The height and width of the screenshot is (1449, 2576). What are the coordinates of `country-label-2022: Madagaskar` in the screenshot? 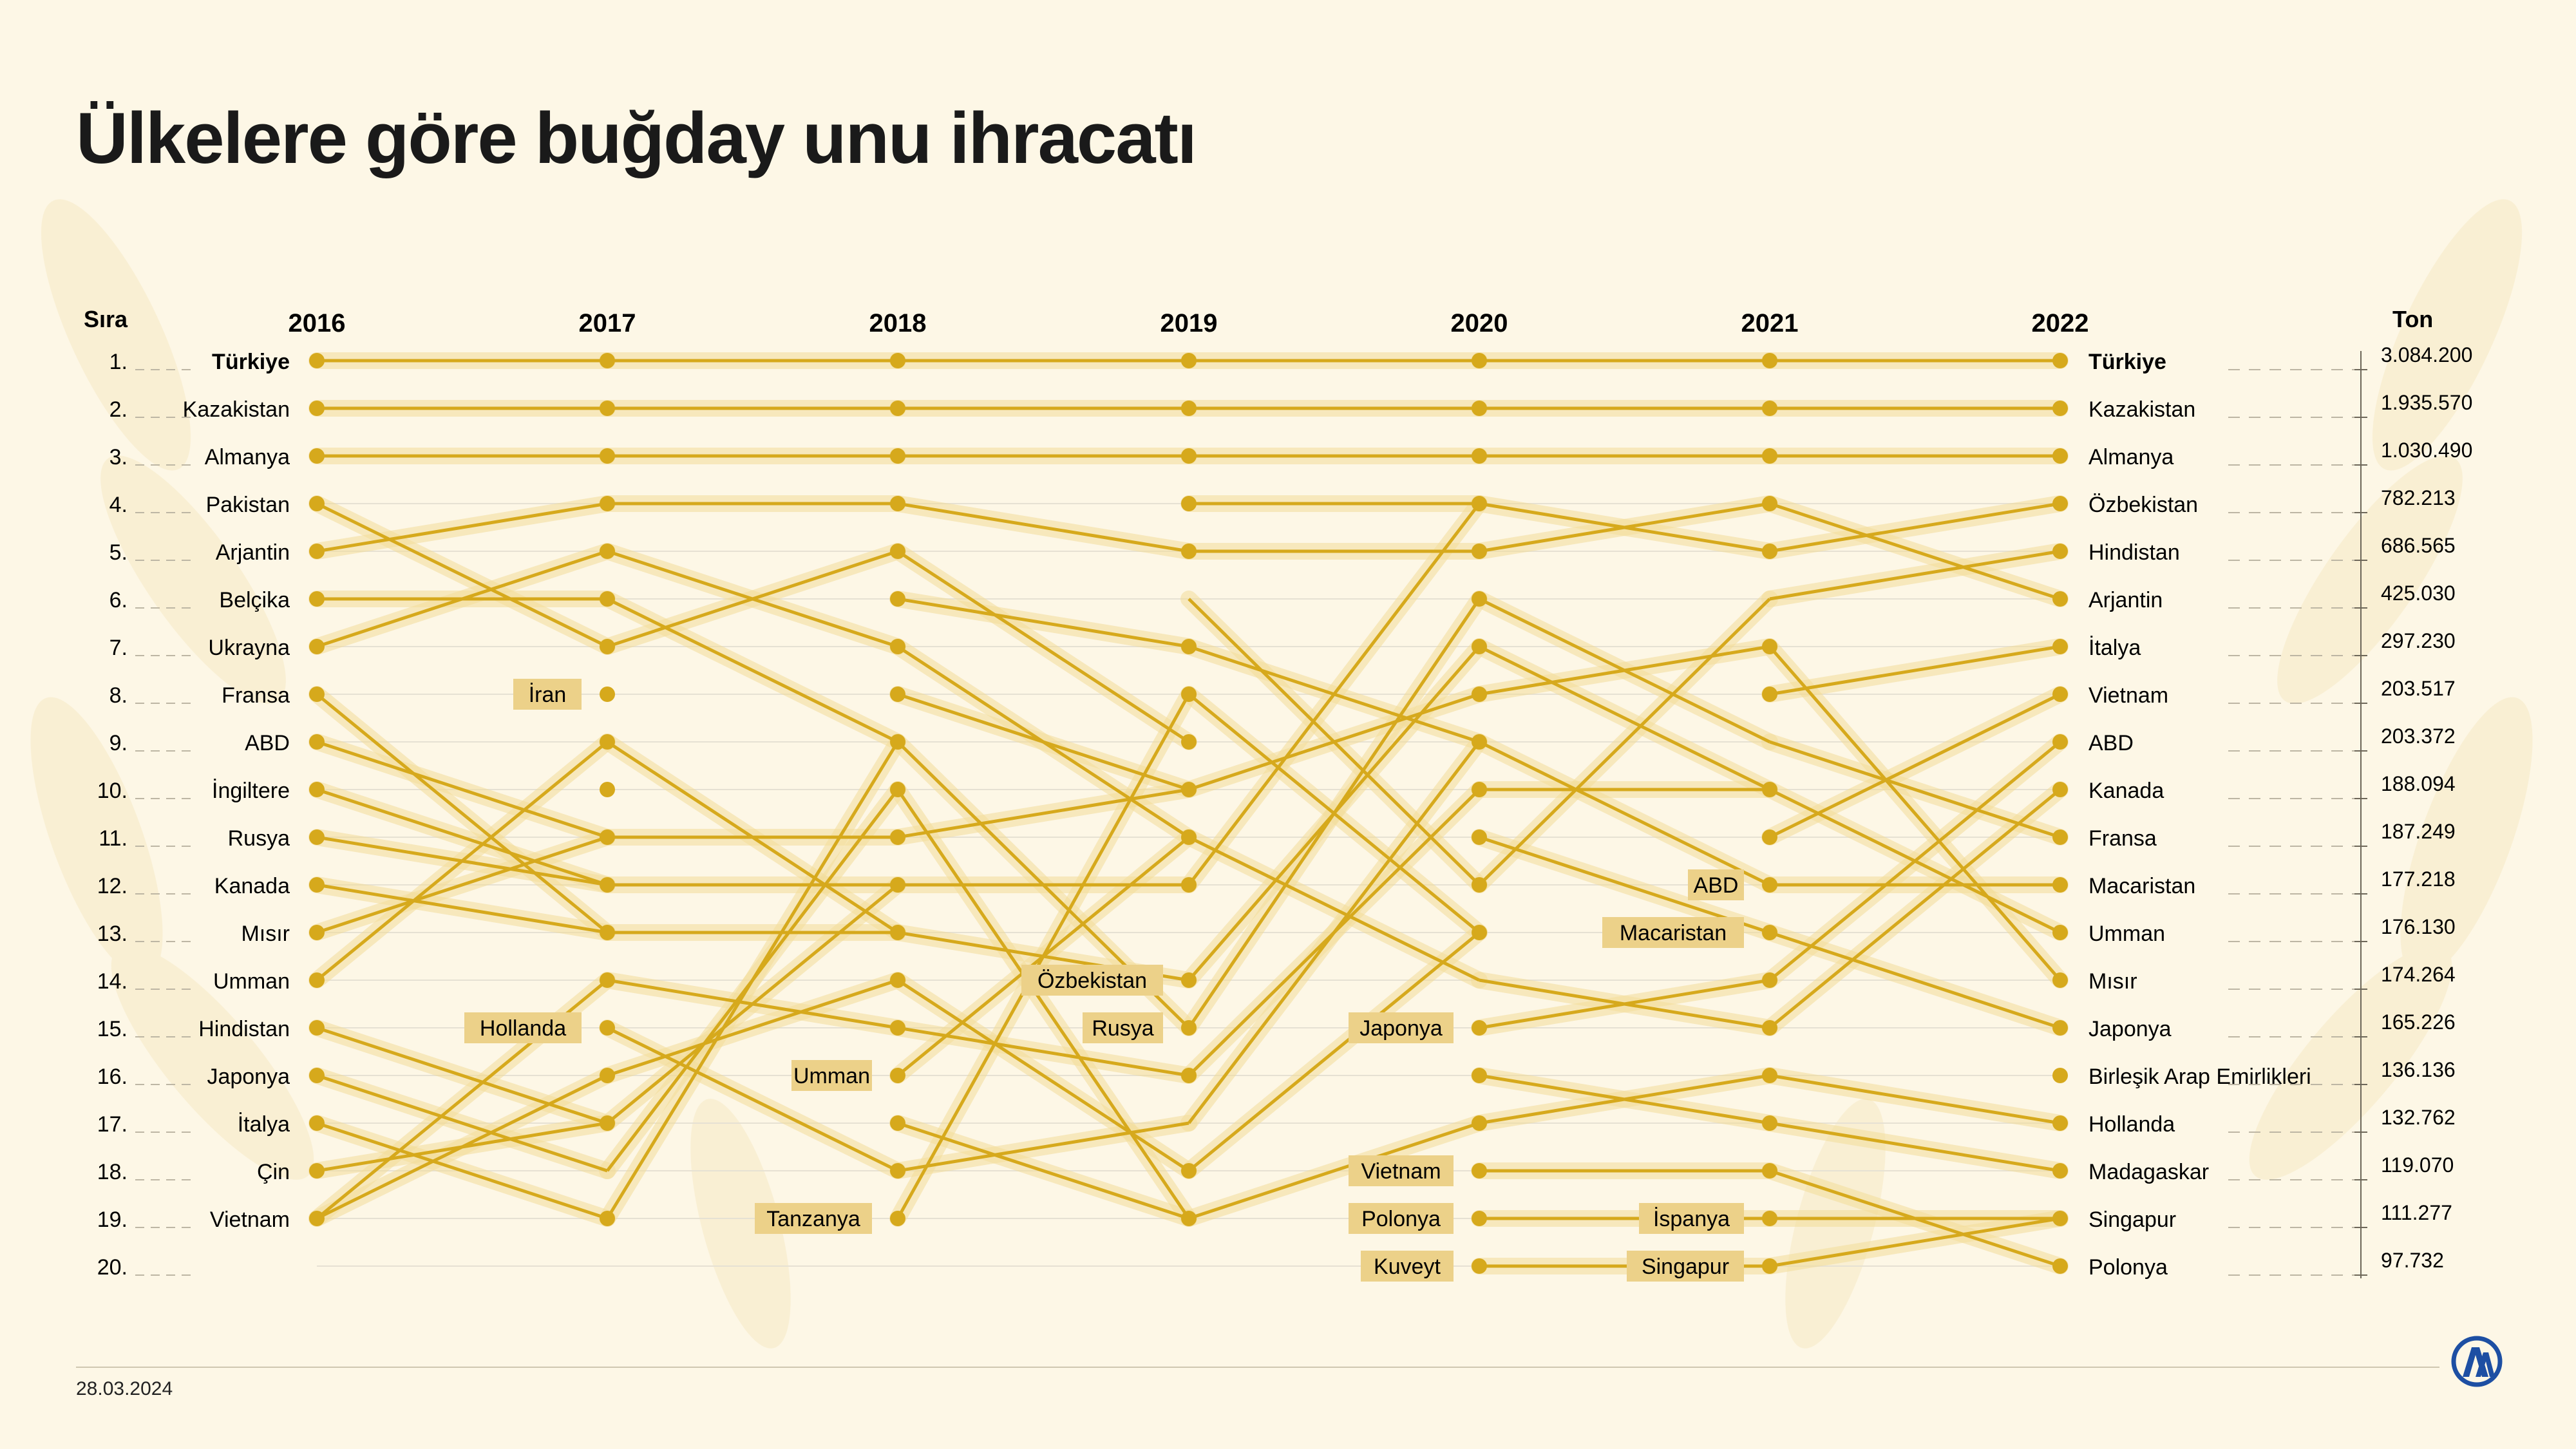 It's located at (2148, 1172).